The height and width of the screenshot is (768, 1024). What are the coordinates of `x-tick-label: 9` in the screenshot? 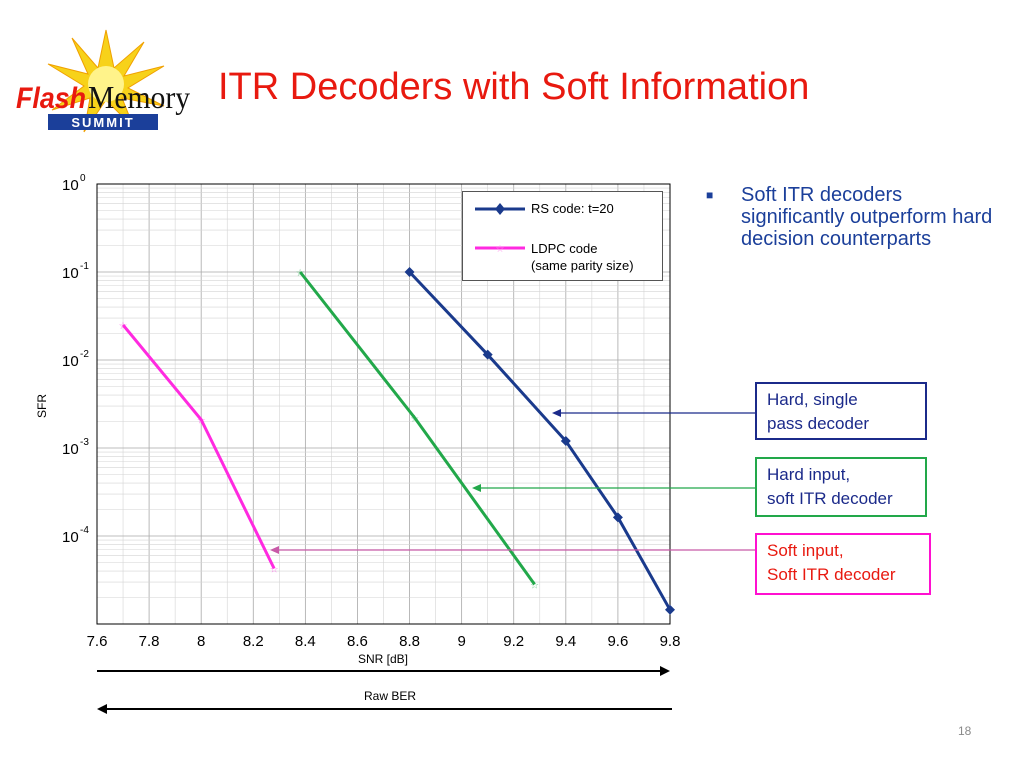 It's located at (461, 641).